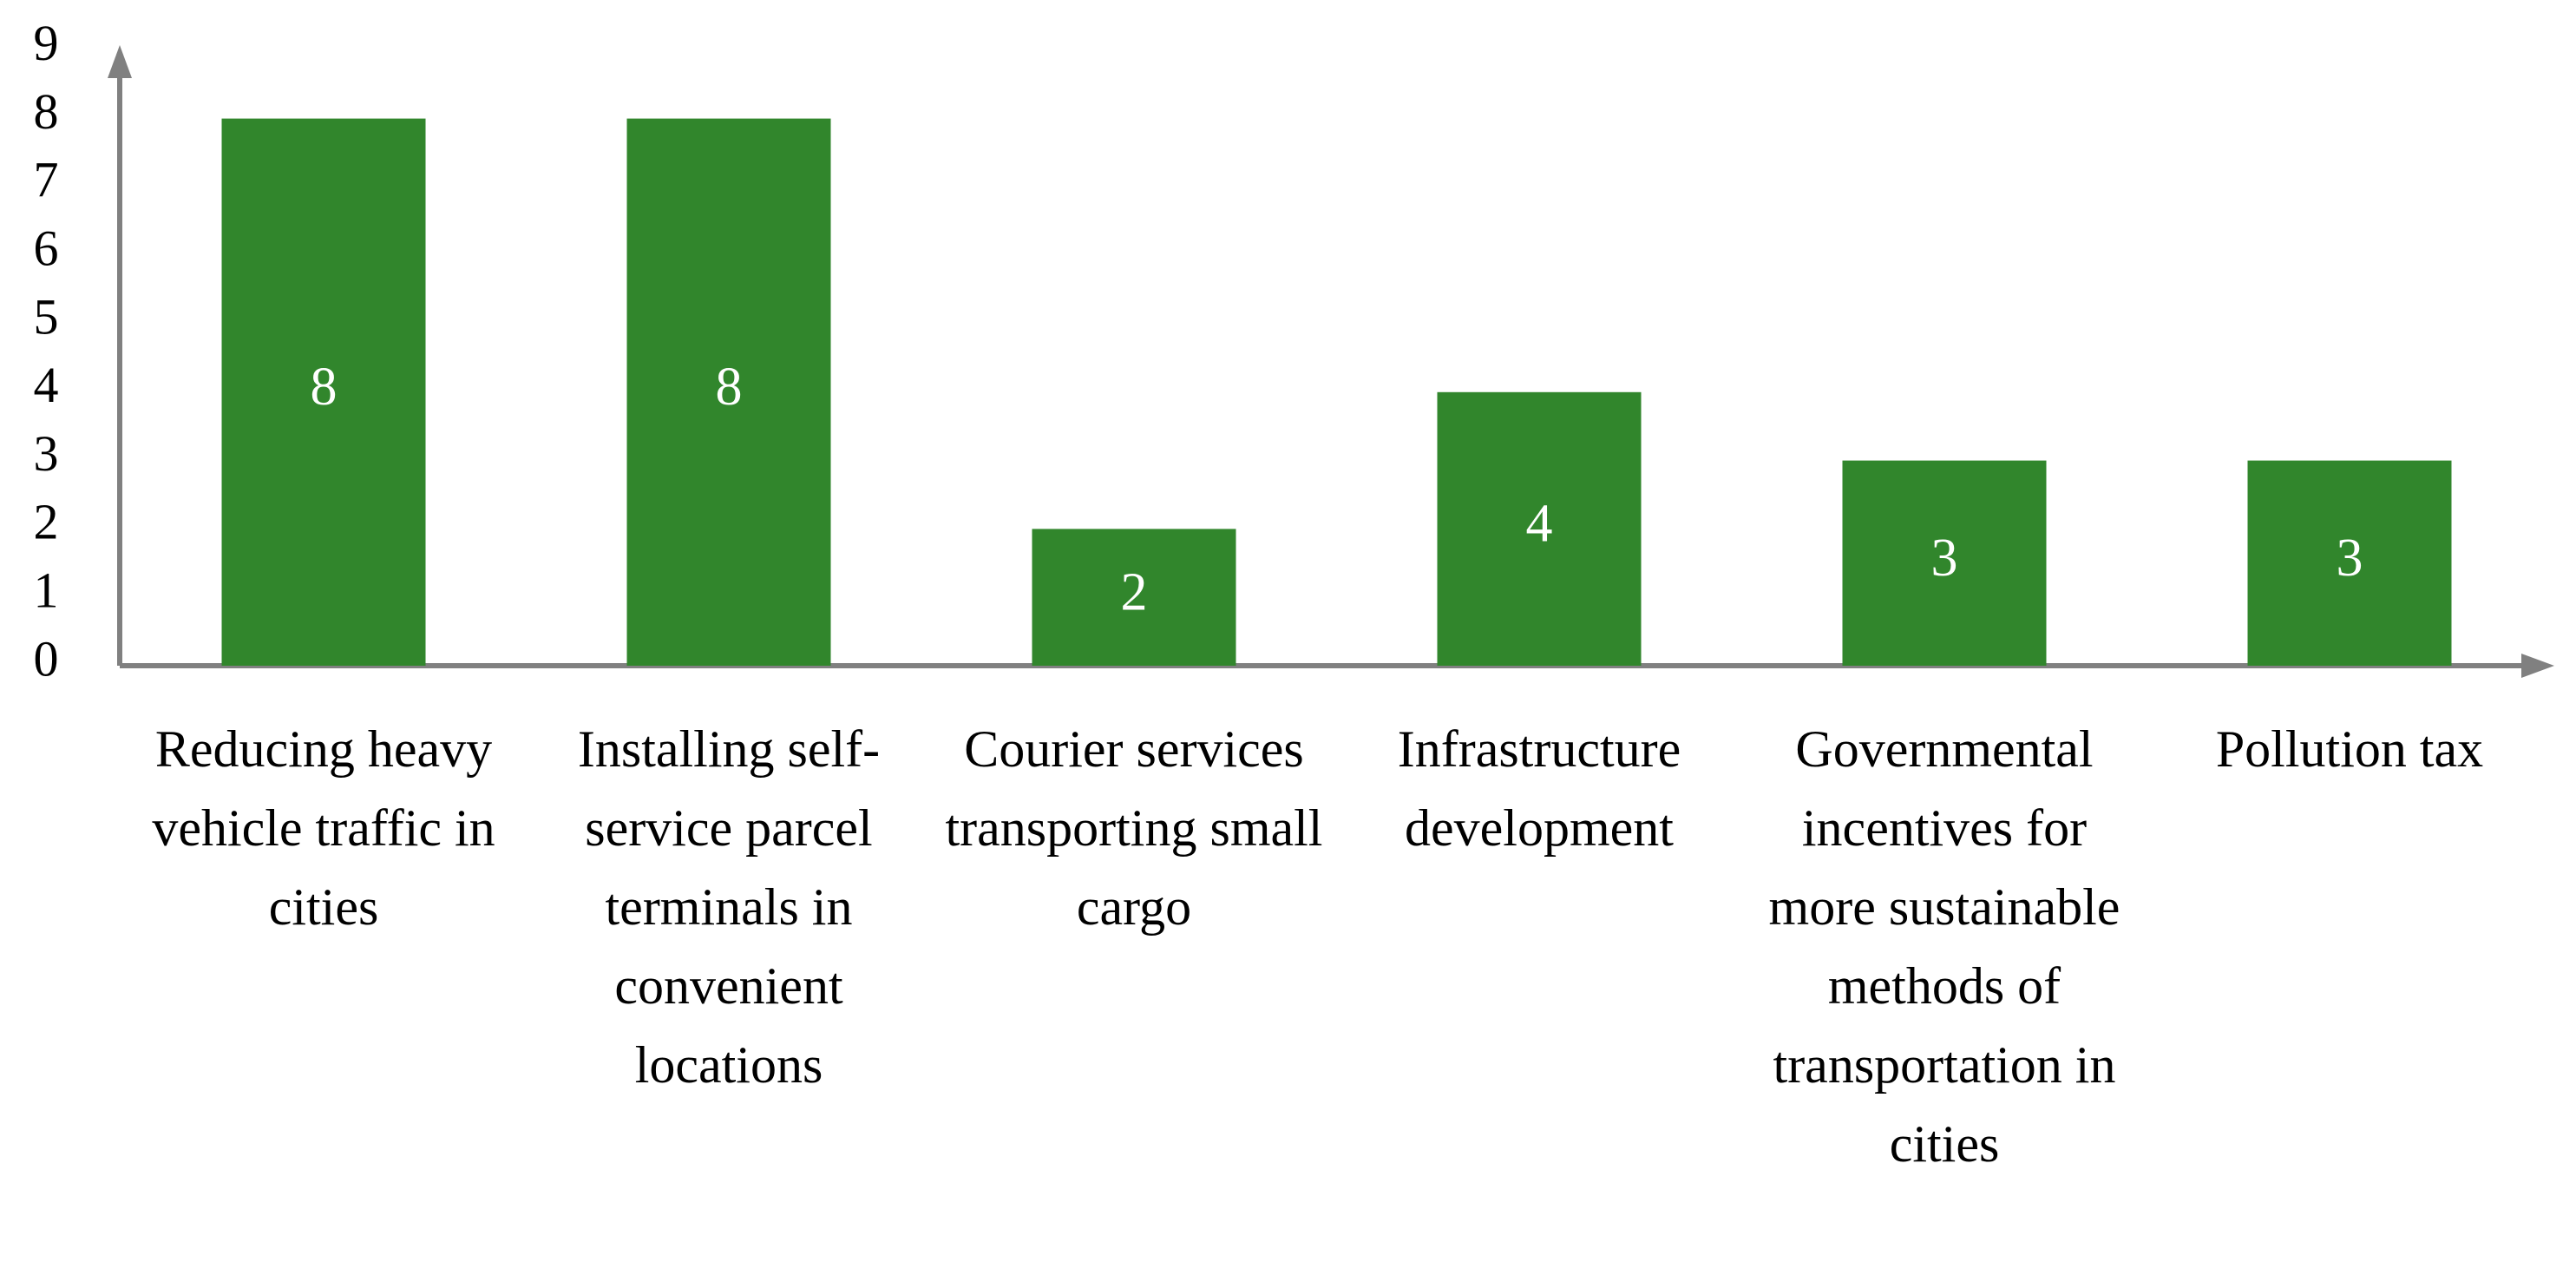 Image resolution: width=2576 pixels, height=1262 pixels. What do you see at coordinates (1539, 524) in the screenshot?
I see `value-label: 4` at bounding box center [1539, 524].